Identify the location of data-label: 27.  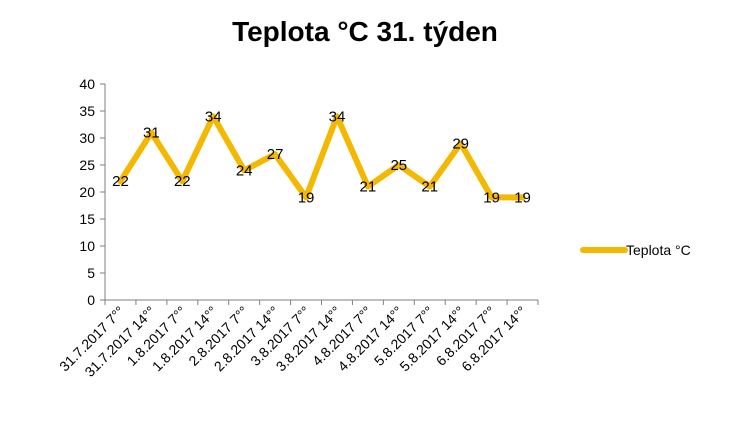
(275, 154).